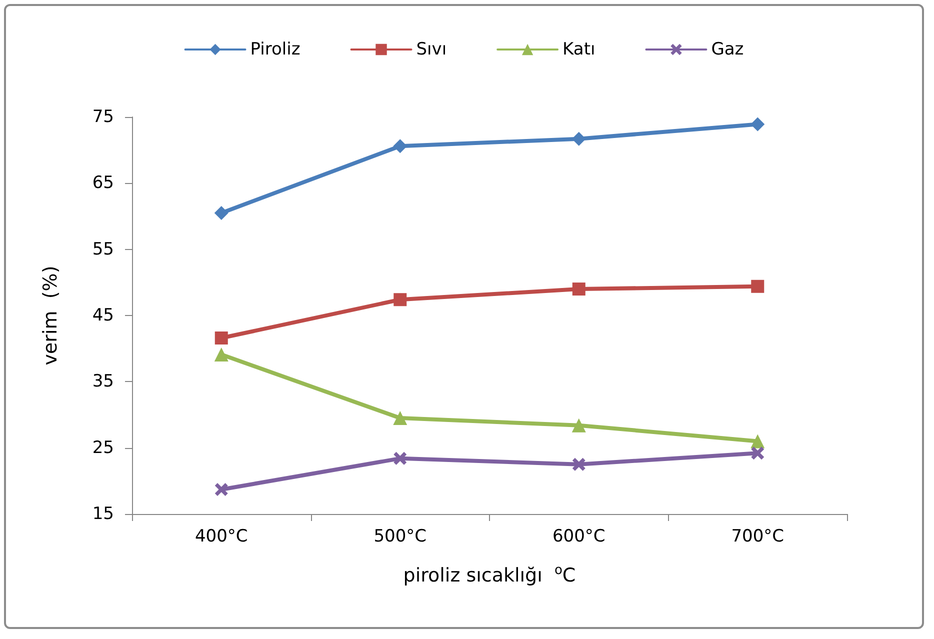  I want to click on x-tick-label: 600°C, so click(579, 536).